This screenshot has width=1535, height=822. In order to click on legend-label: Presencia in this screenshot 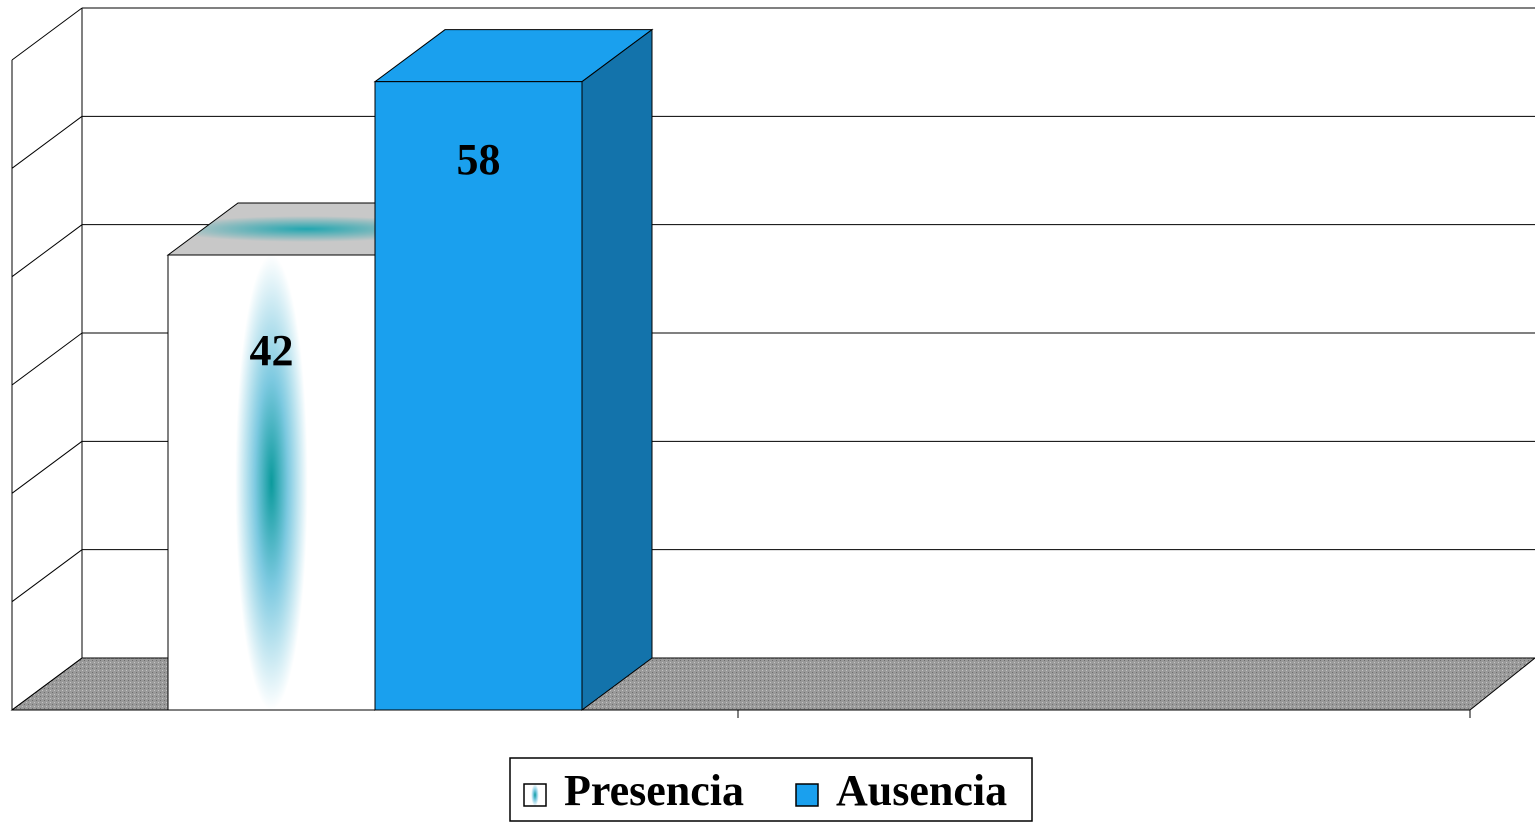, I will do `click(654, 790)`.